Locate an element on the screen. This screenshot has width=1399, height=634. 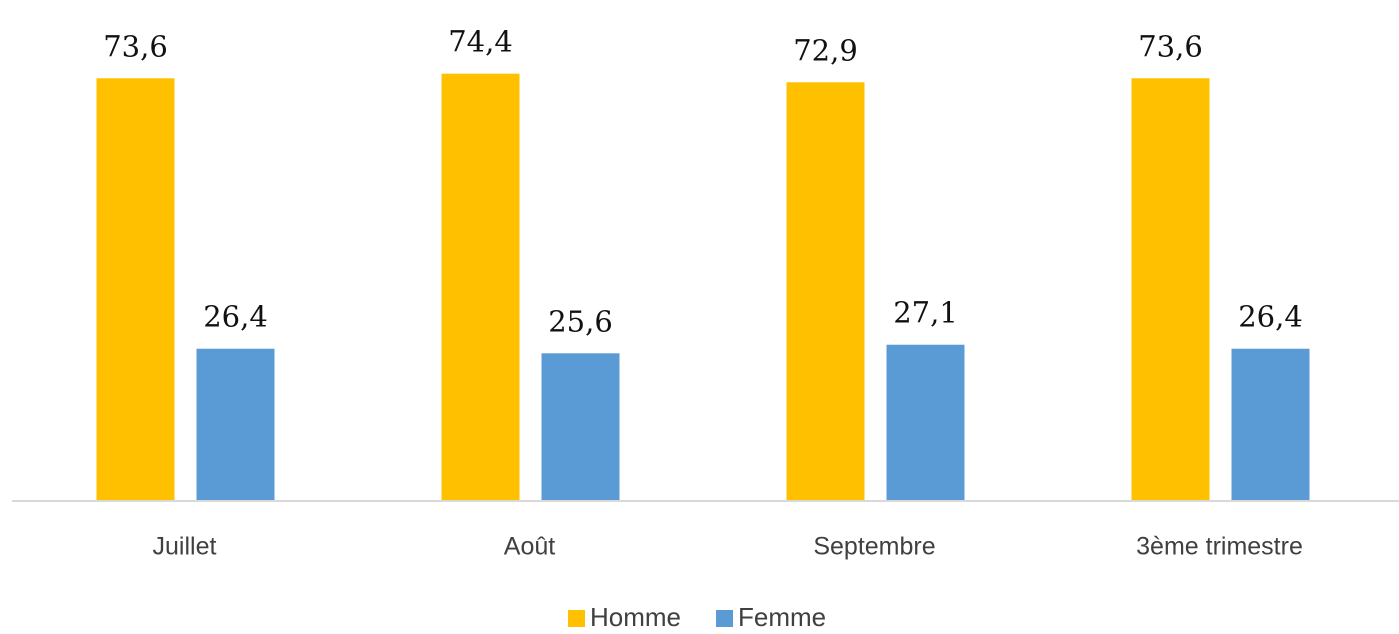
x-tick-label: Juillet is located at coordinates (185, 547).